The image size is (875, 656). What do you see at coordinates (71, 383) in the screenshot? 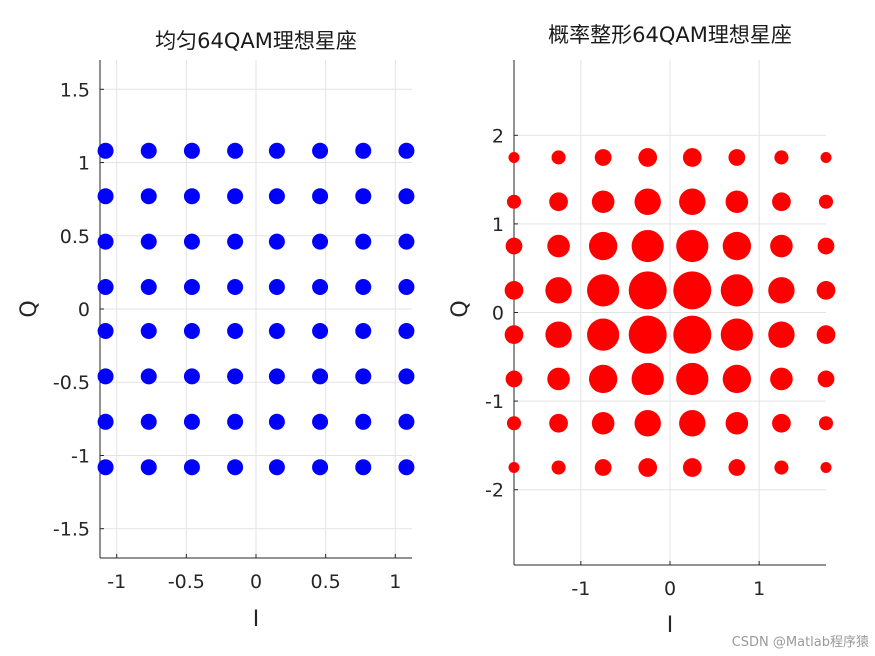
I see `y-tick-label: -0.5` at bounding box center [71, 383].